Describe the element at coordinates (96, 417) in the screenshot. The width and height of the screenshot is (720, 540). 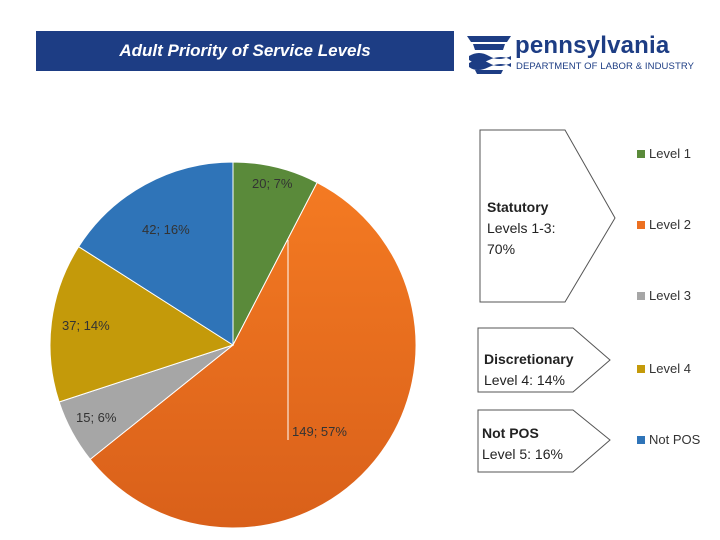
I see `data-label-level-3: 15; 6%` at that location.